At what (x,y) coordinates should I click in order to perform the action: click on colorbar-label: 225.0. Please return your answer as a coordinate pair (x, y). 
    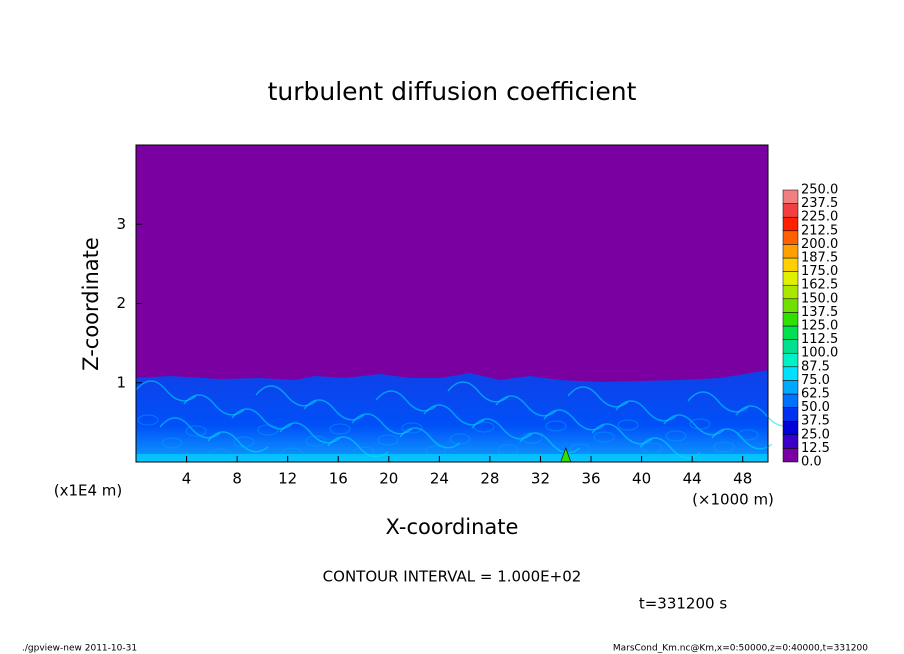
    Looking at the image, I should click on (819, 217).